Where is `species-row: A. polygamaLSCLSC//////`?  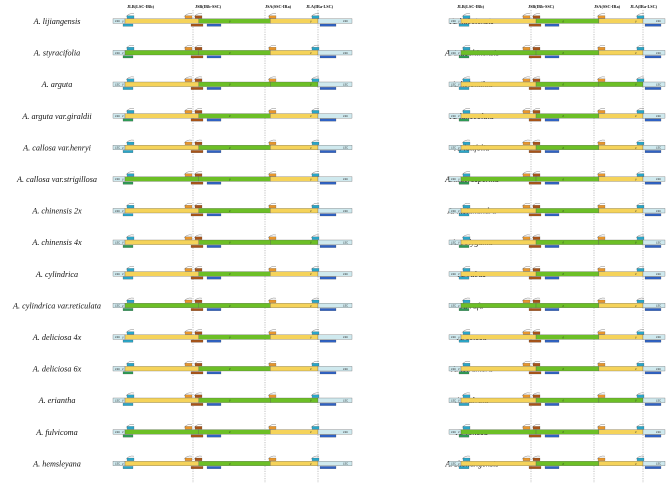 species-row: A. polygamaLSCLSC////// is located at coordinates (557, 241).